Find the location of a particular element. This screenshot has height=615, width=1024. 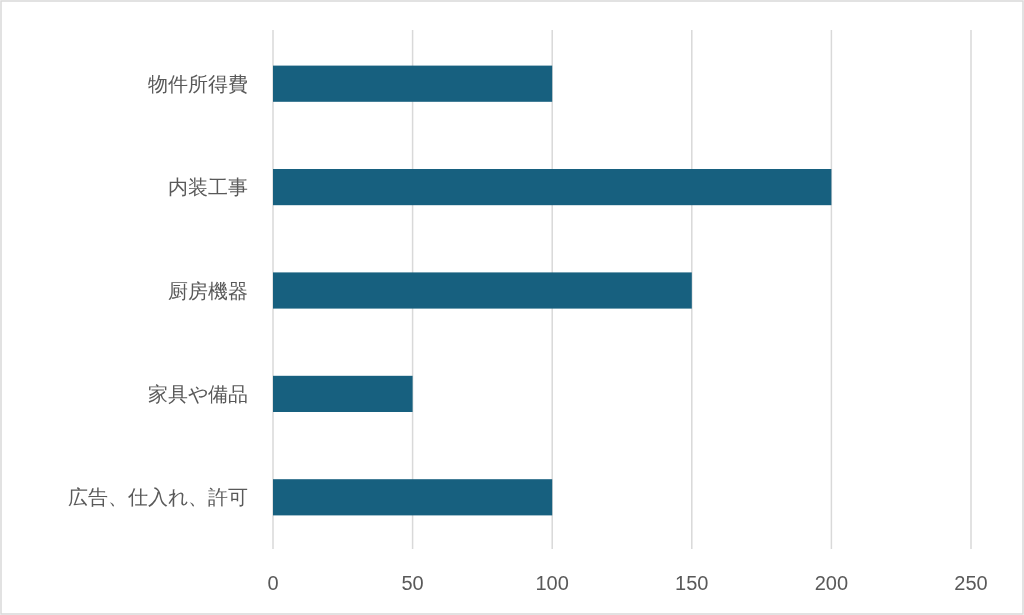

y-tick-label: 内装工事 is located at coordinates (208, 187).